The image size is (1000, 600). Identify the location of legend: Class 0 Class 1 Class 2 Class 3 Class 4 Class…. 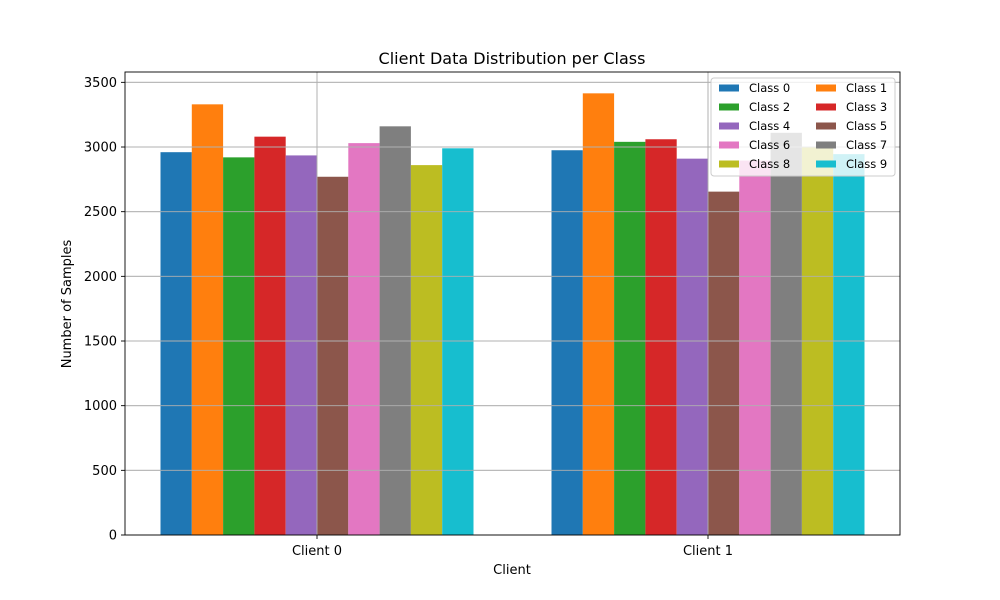
(803, 127).